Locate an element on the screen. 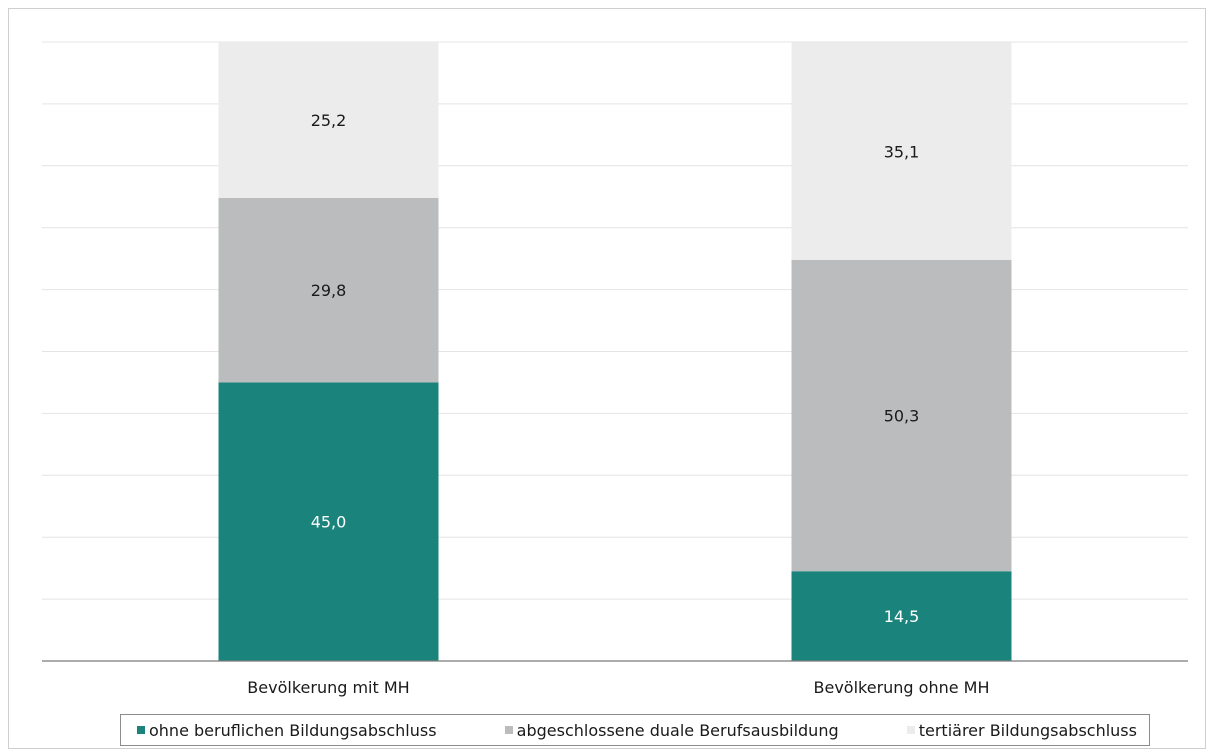 The image size is (1208, 751). legend-label-ohne-abschluss: ohne beruflichen Bildungsabschluss is located at coordinates (293, 730).